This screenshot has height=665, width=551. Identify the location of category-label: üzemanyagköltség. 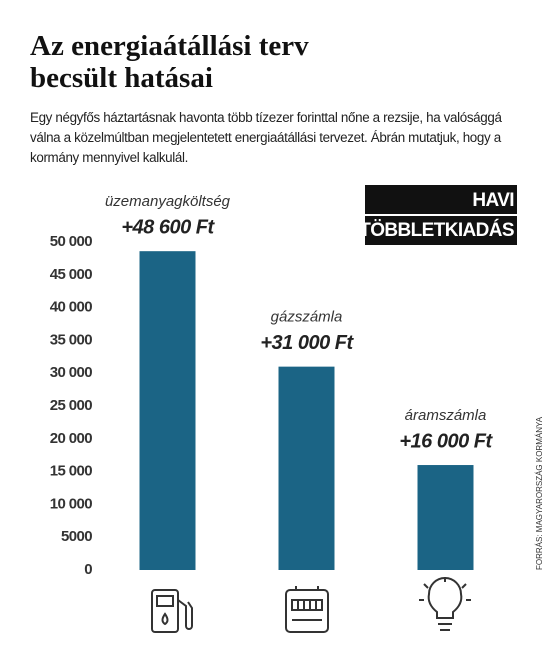
(168, 201).